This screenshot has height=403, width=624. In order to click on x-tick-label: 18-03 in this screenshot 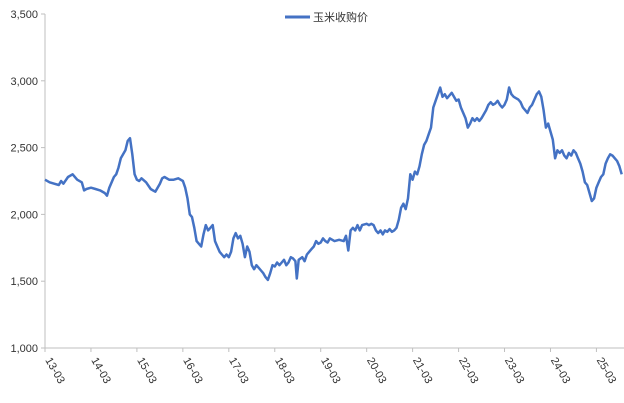, I will do `click(284, 371)`.